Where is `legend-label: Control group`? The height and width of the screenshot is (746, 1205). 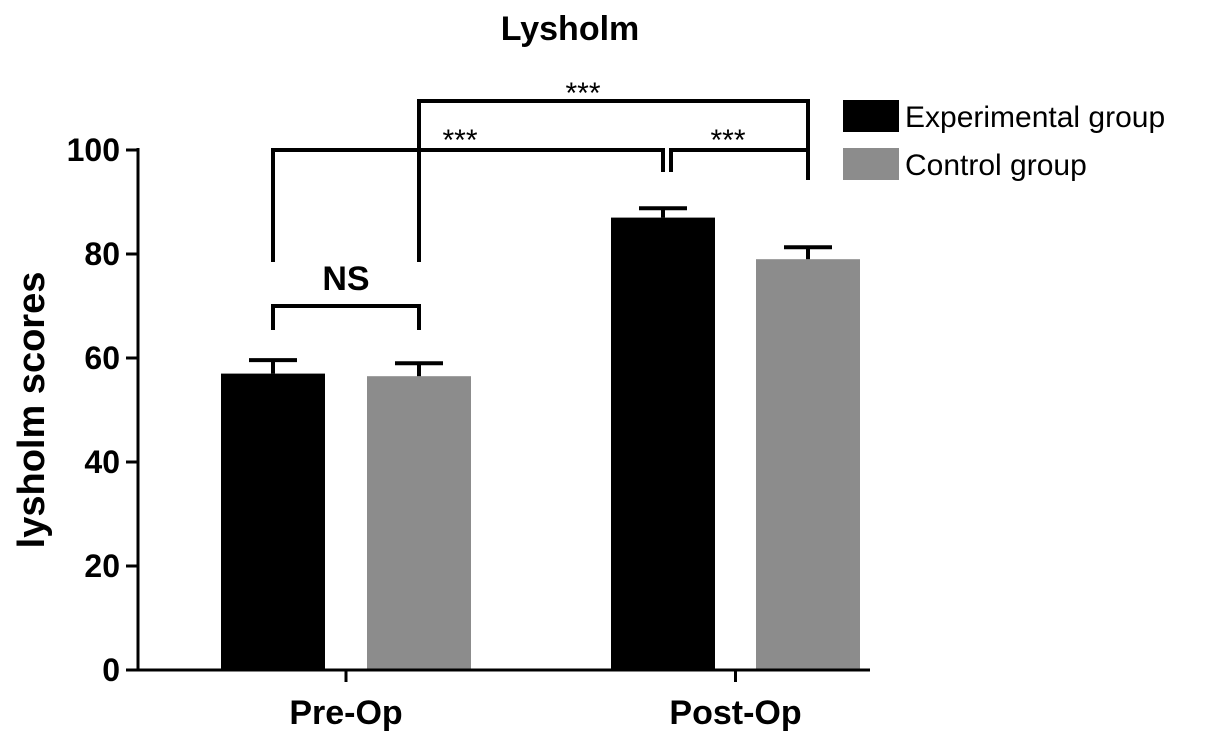 legend-label: Control group is located at coordinates (996, 165).